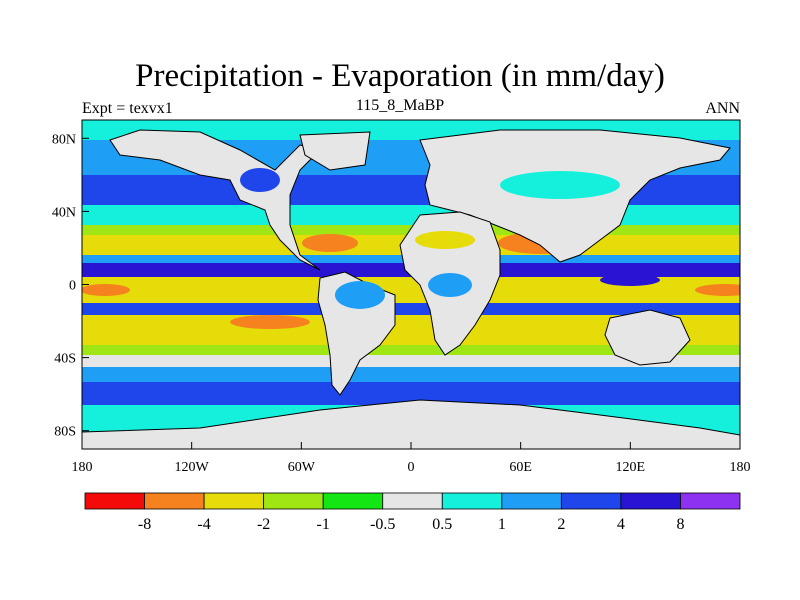 The width and height of the screenshot is (800, 600). What do you see at coordinates (631, 467) in the screenshot?
I see `x-tick-label: 120E` at bounding box center [631, 467].